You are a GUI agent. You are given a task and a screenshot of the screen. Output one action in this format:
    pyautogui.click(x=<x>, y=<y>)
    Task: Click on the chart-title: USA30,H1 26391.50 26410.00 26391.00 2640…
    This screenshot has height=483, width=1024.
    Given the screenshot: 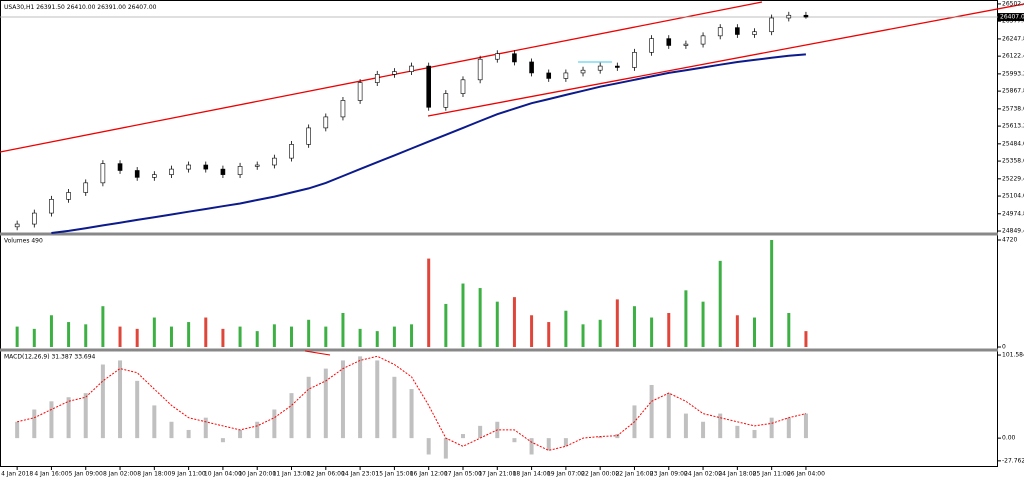 What is the action you would take?
    pyautogui.click(x=80, y=7)
    